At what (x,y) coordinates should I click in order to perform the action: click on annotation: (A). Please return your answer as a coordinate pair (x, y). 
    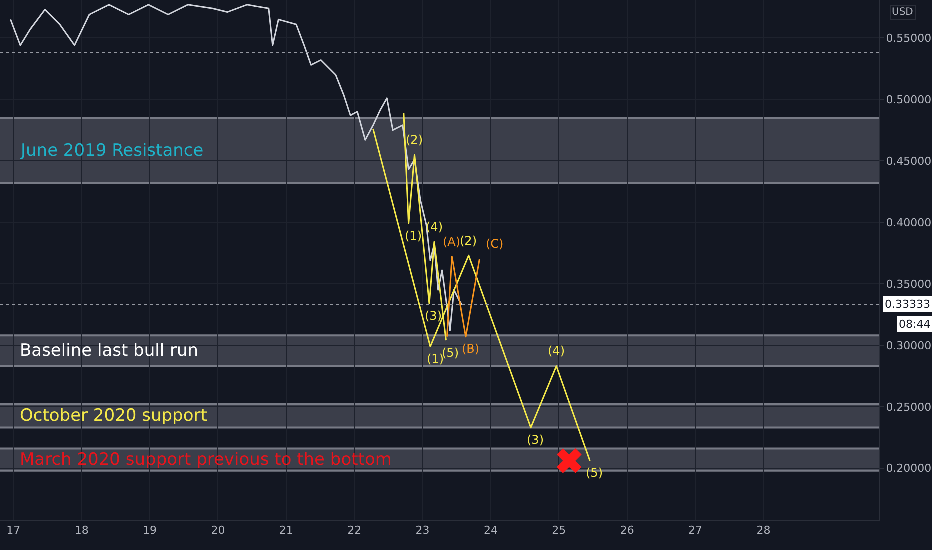
    Looking at the image, I should click on (452, 242).